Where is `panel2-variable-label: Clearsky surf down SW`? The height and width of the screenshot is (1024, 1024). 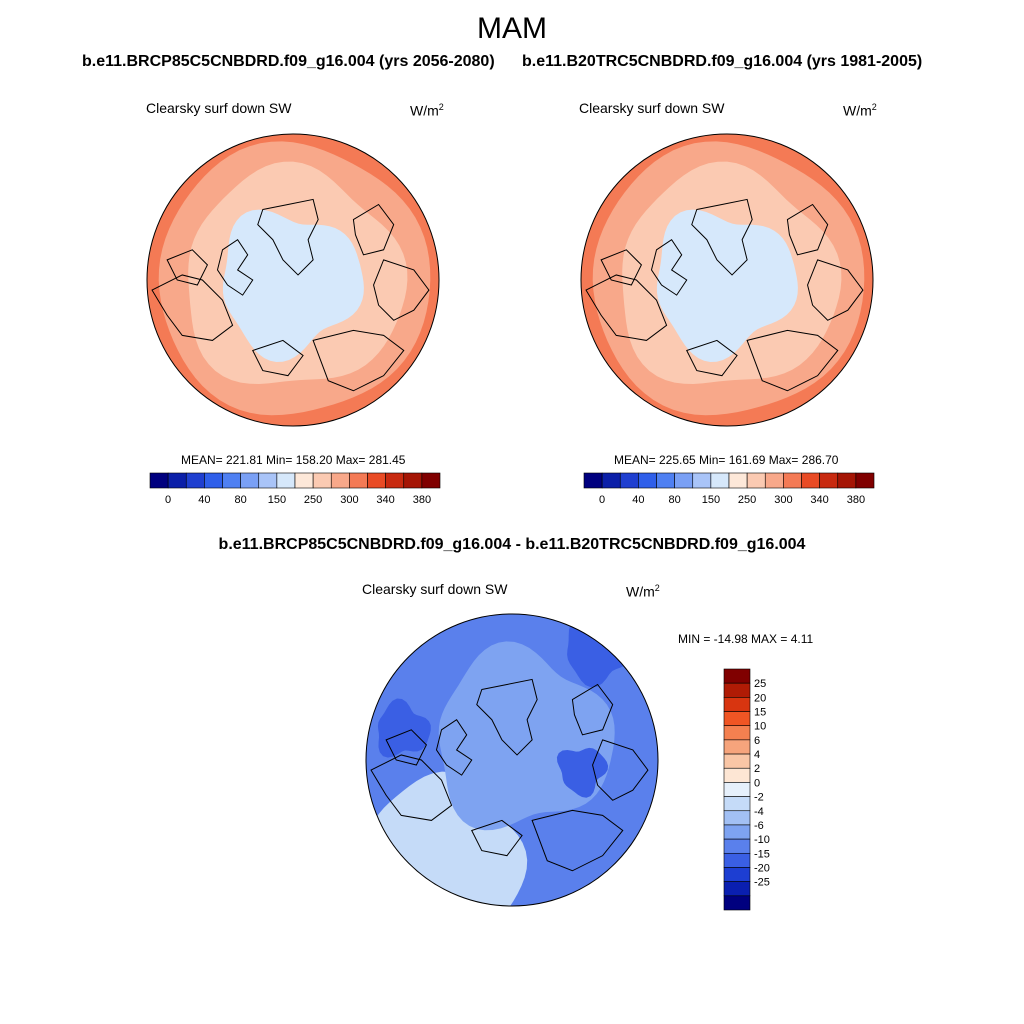
panel2-variable-label: Clearsky surf down SW is located at coordinates (652, 108).